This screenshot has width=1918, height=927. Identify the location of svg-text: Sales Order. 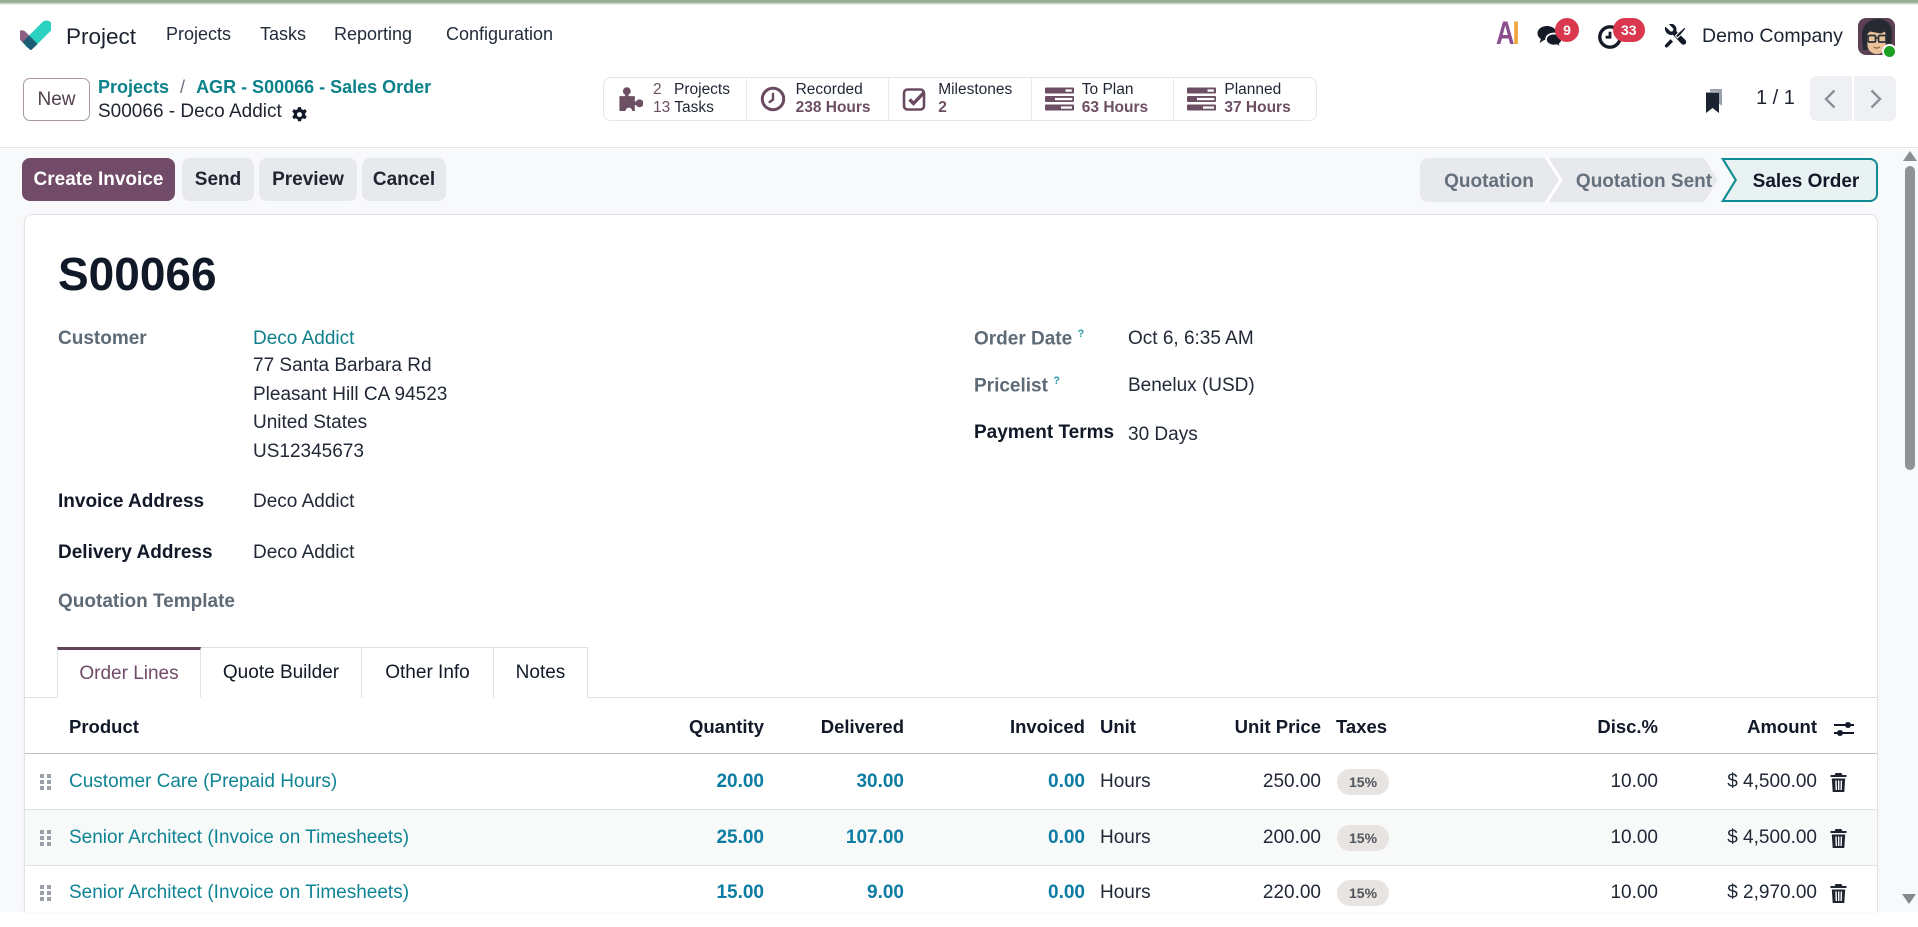
(1806, 181).